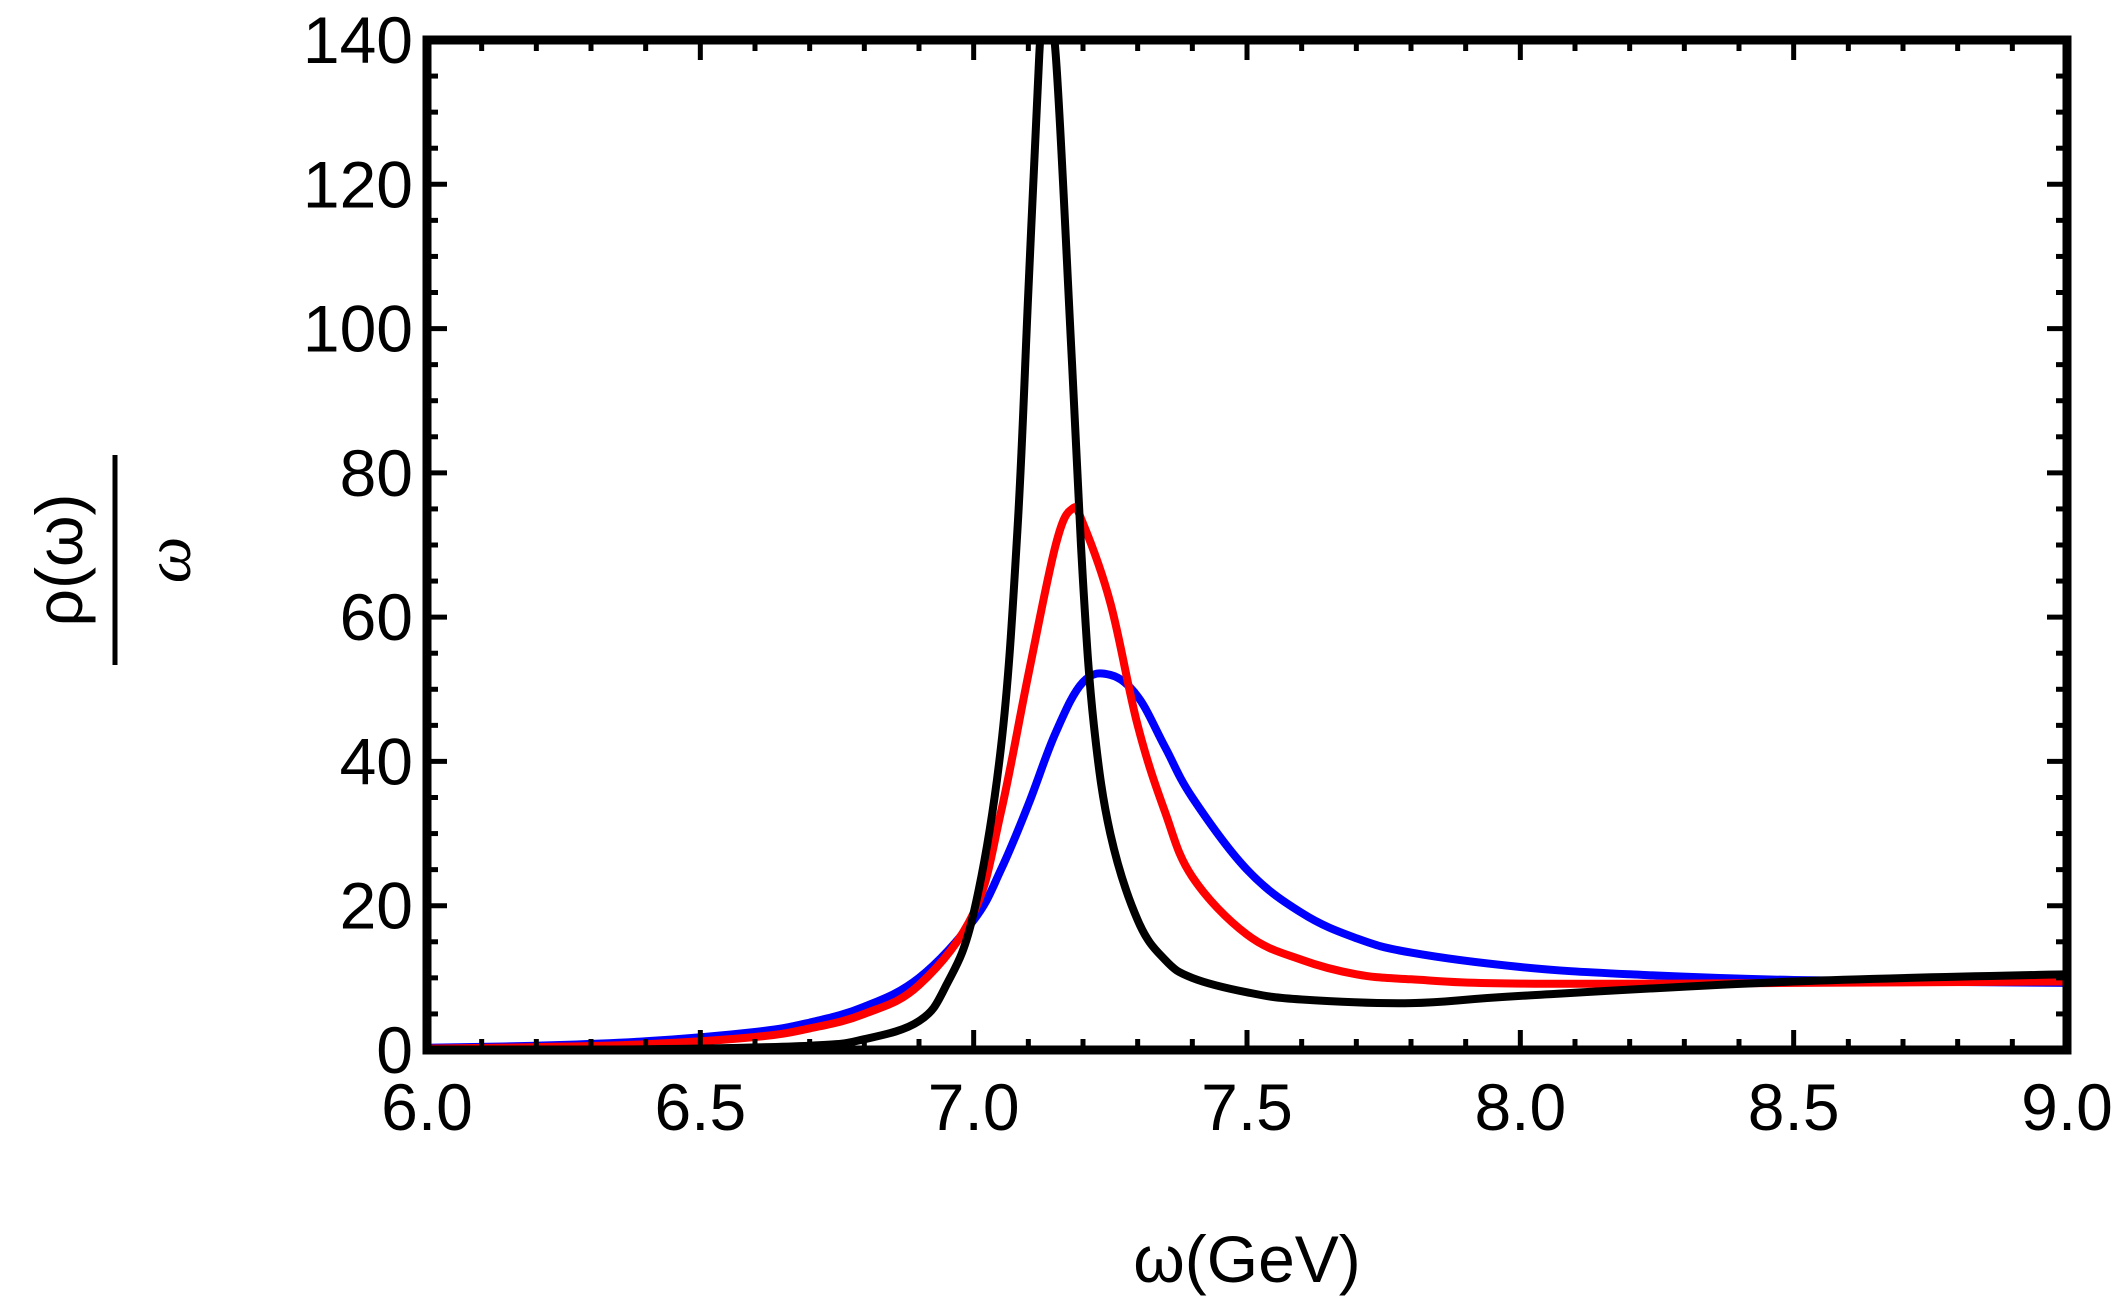  Describe the element at coordinates (59, 559) in the screenshot. I see `y-axis-label-numerator: ρ(ω)` at that location.